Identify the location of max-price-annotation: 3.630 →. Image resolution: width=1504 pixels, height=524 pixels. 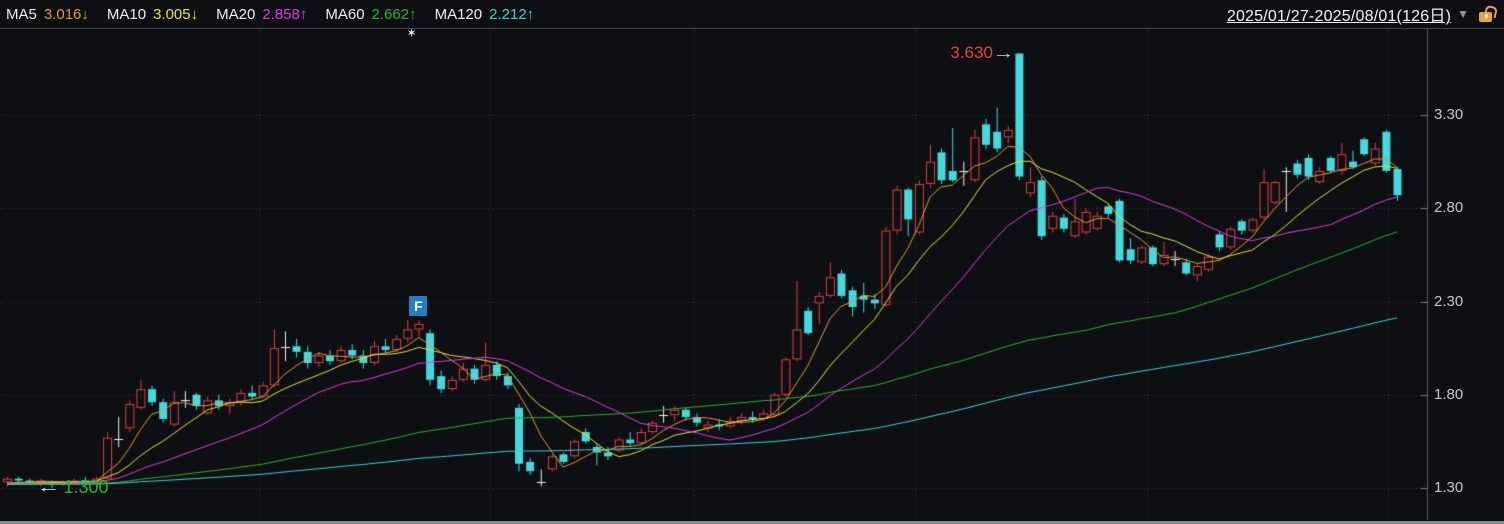
(966, 53).